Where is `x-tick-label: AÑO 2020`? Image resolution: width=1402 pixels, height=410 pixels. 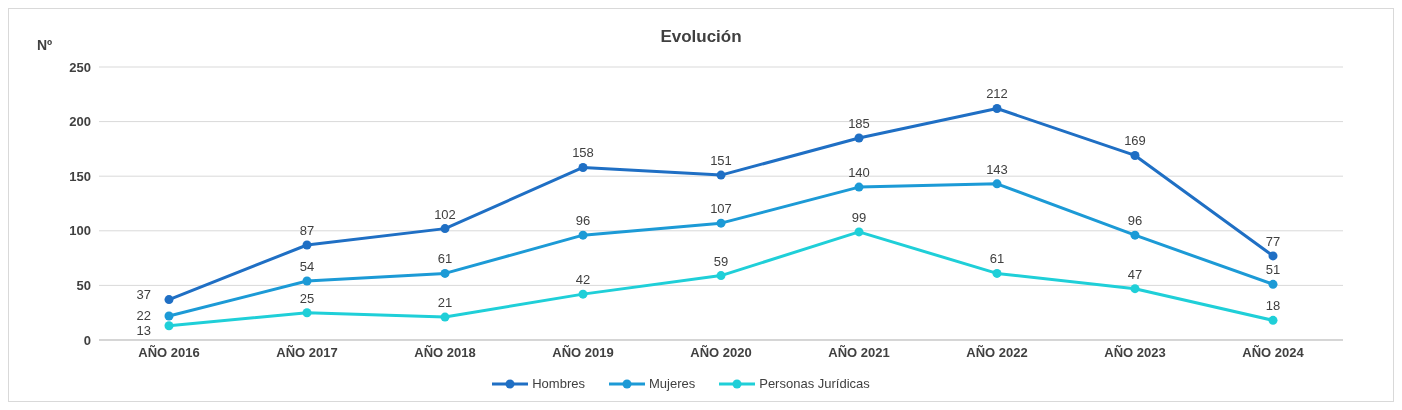
x-tick-label: AÑO 2020 is located at coordinates (721, 353).